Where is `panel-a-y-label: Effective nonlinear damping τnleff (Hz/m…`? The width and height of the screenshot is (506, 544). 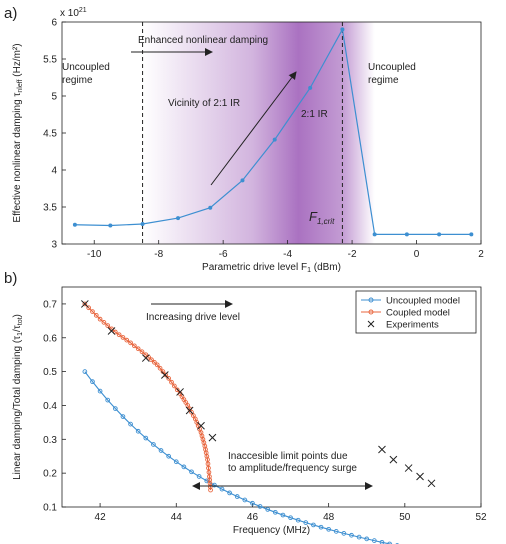 panel-a-y-label: Effective nonlinear damping τnleff (Hz/m… is located at coordinates (18, 132).